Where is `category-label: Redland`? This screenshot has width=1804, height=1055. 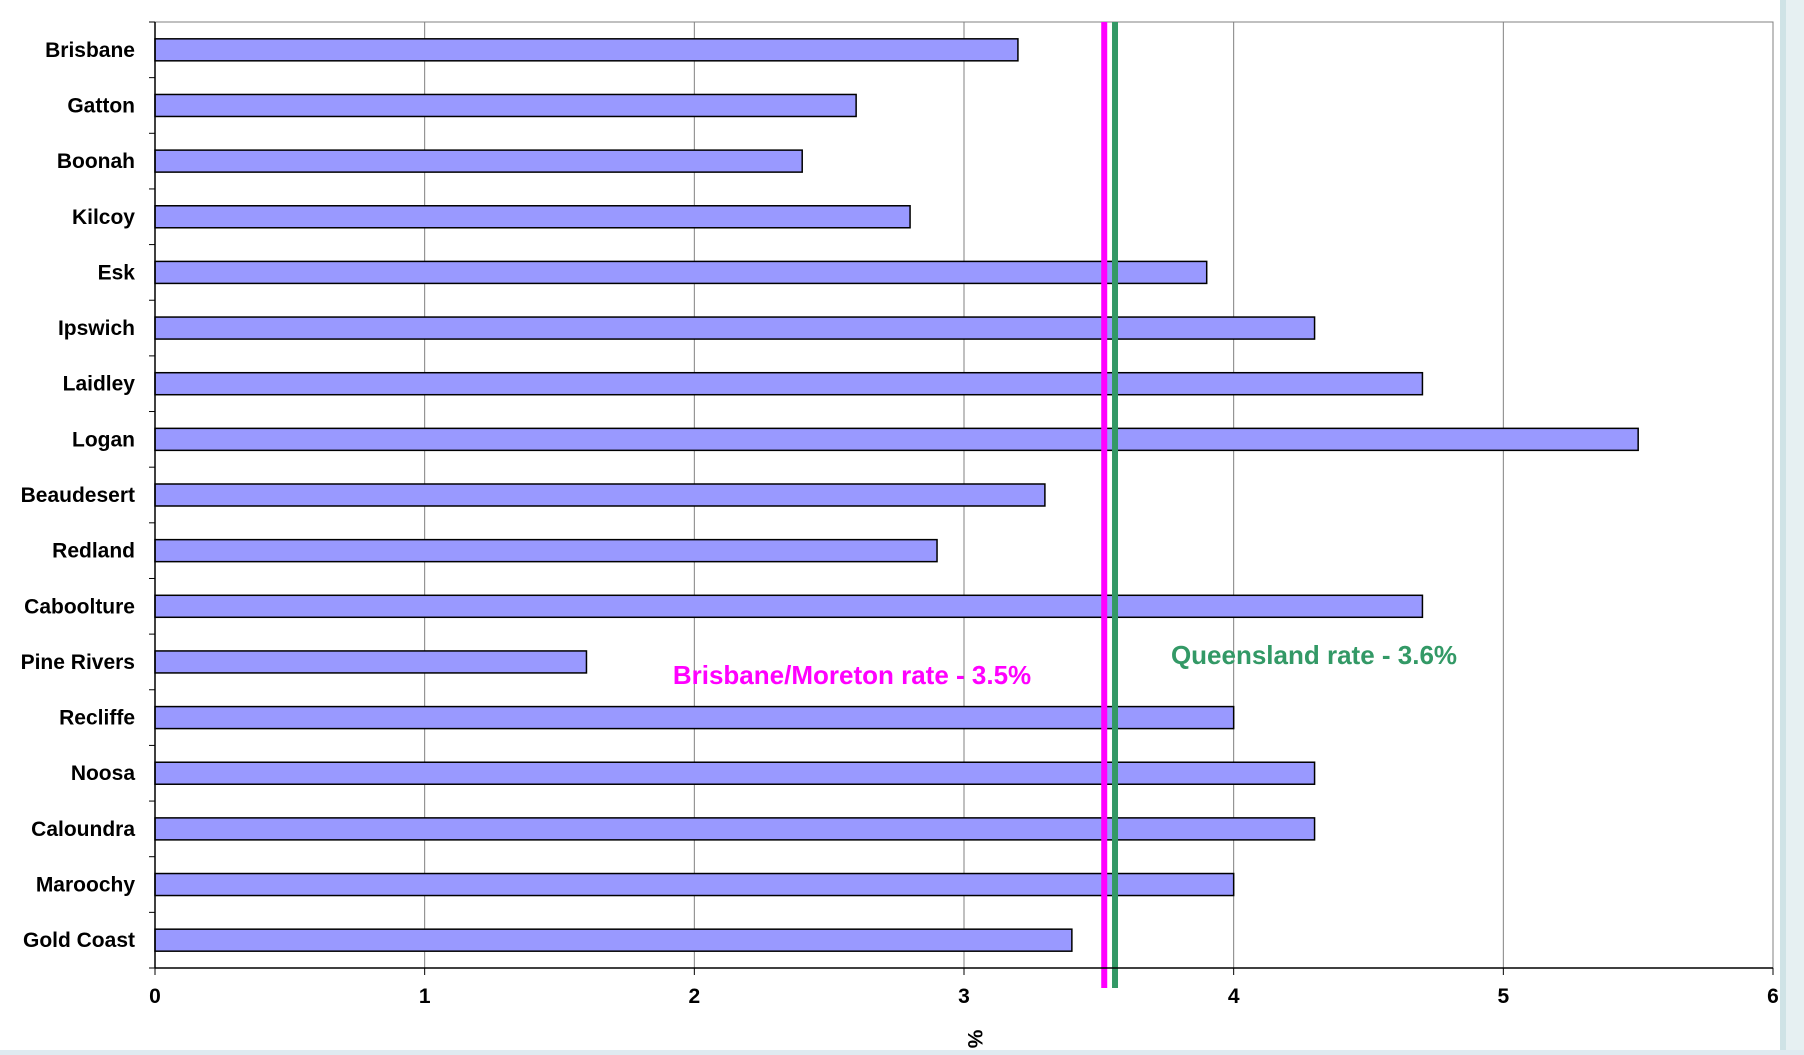 category-label: Redland is located at coordinates (93, 551).